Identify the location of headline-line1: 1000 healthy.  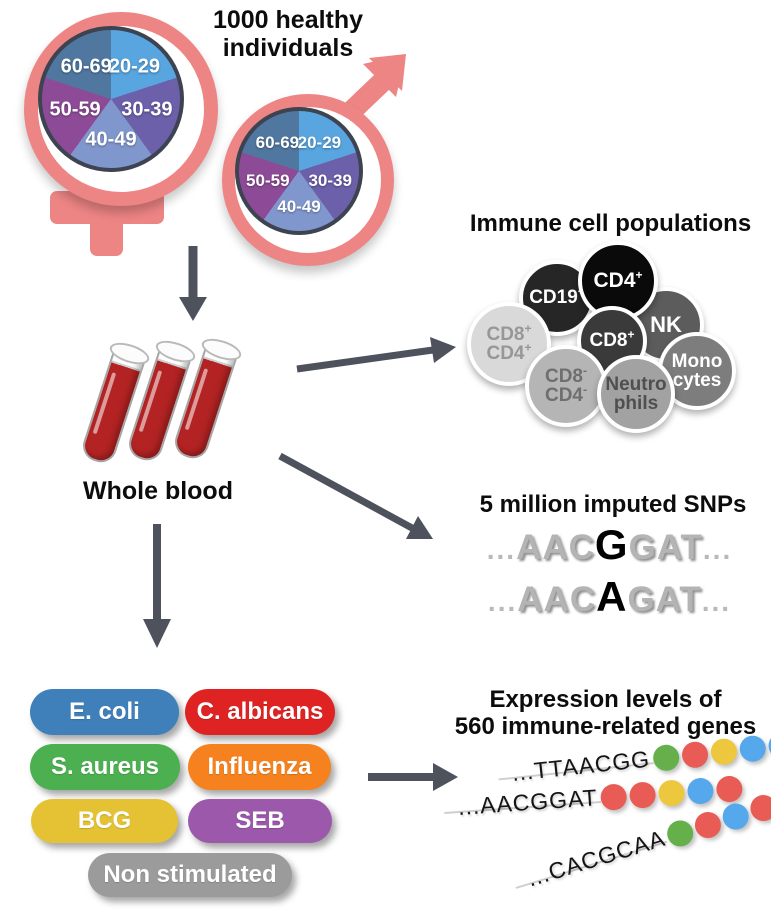
(288, 20).